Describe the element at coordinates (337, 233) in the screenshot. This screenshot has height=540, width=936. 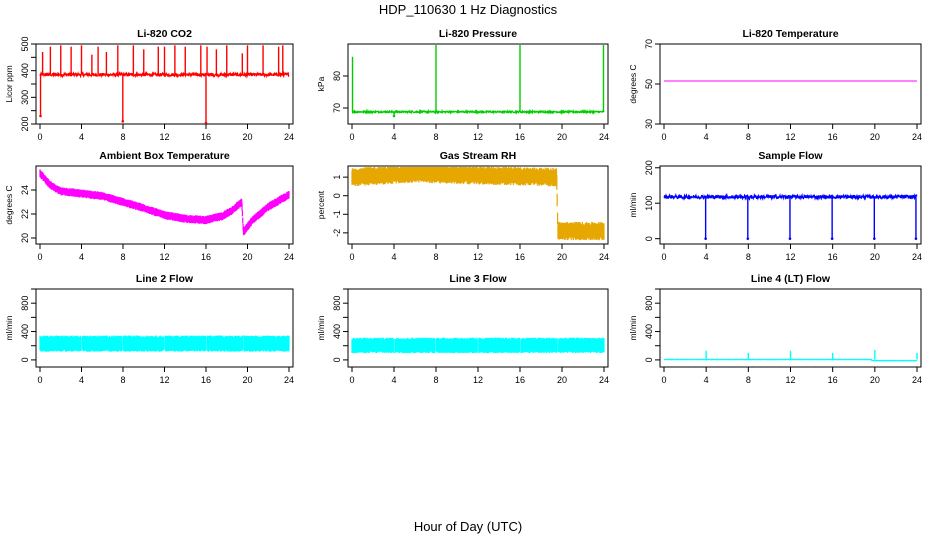
I see `y-tick-label: -2` at that location.